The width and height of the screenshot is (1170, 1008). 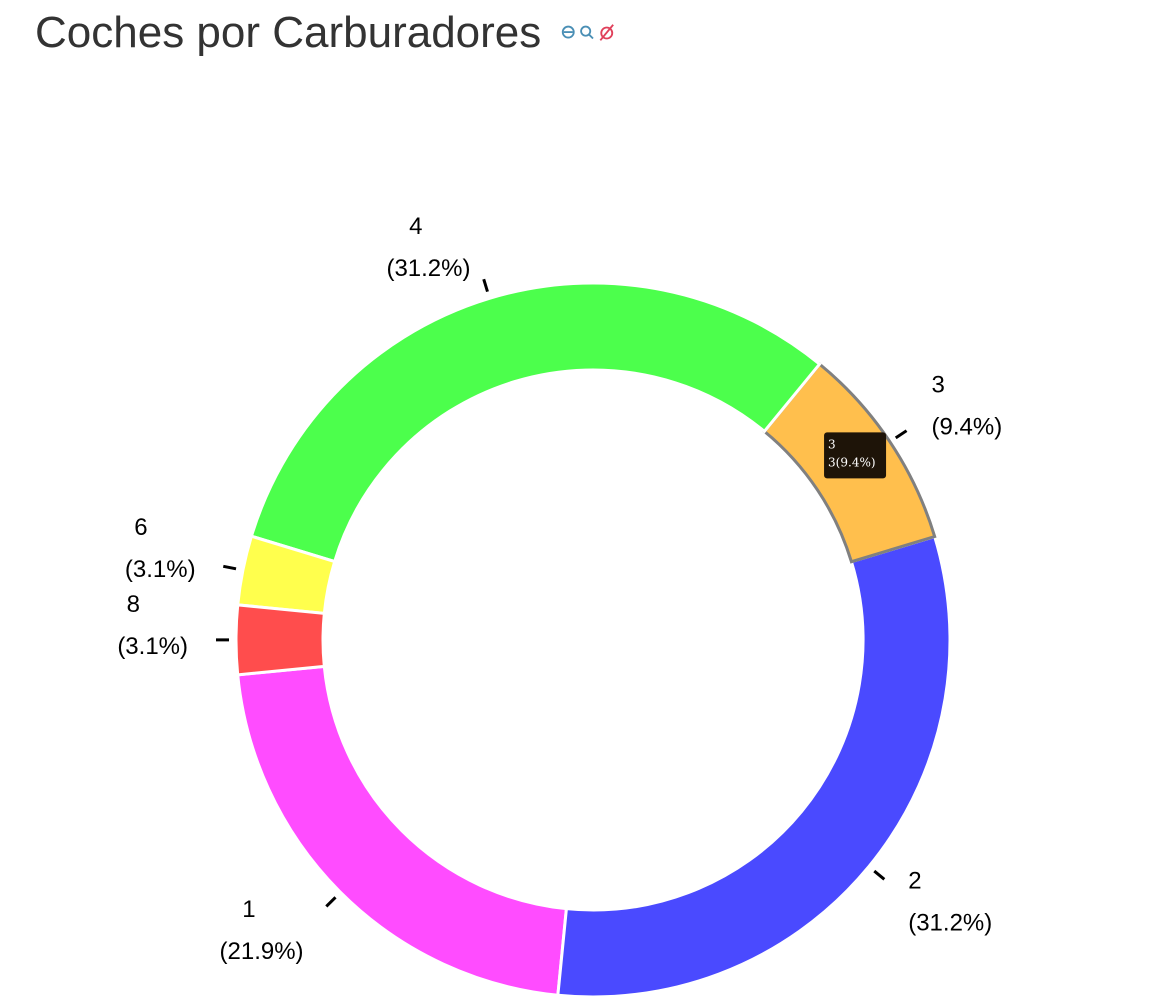 I want to click on slice-percent-8: (3.1%), so click(x=152, y=646).